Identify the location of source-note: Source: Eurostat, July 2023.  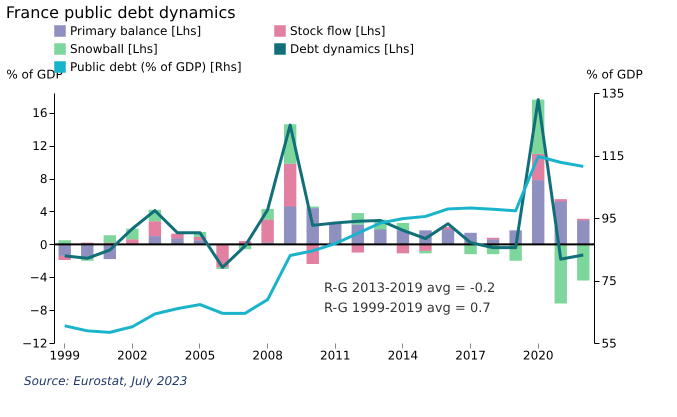
(106, 381).